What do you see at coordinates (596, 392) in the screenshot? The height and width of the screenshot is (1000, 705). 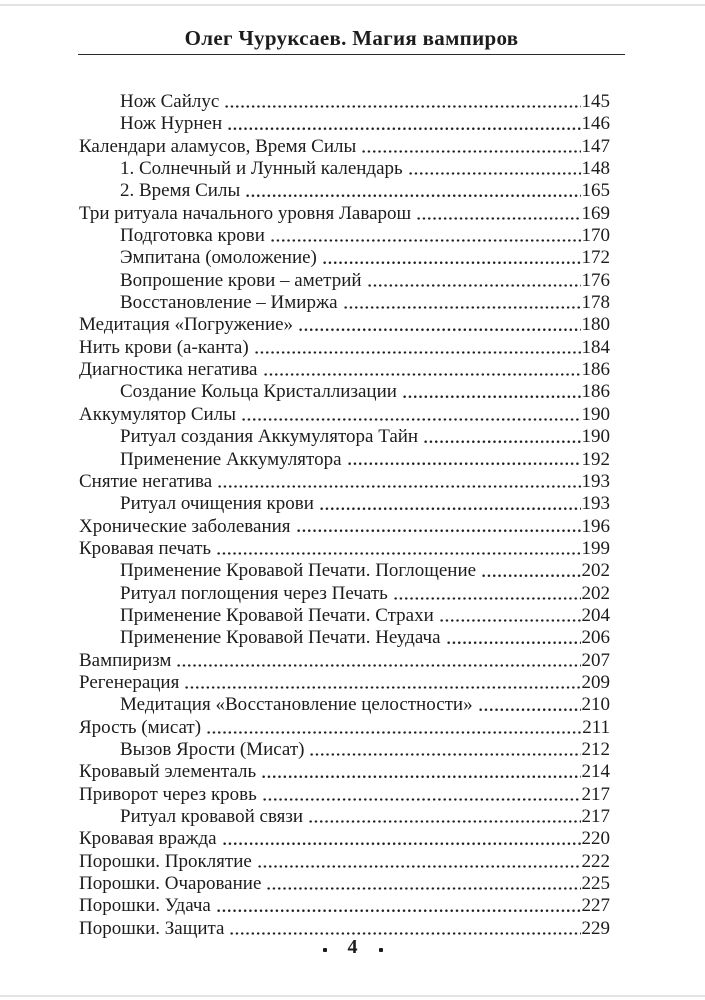 I see `toc-entry-page: 186` at bounding box center [596, 392].